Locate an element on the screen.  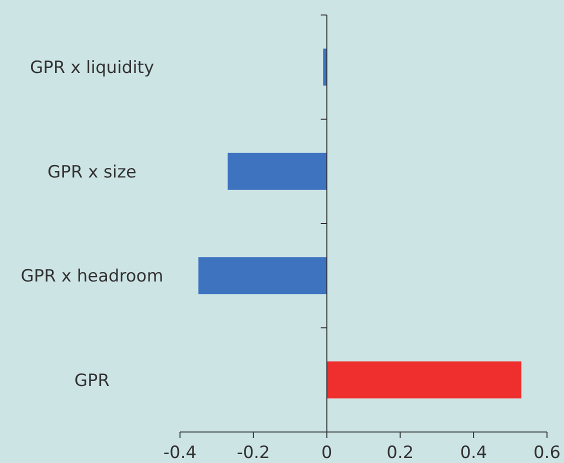
x-tick-label: 0.4 is located at coordinates (474, 453).